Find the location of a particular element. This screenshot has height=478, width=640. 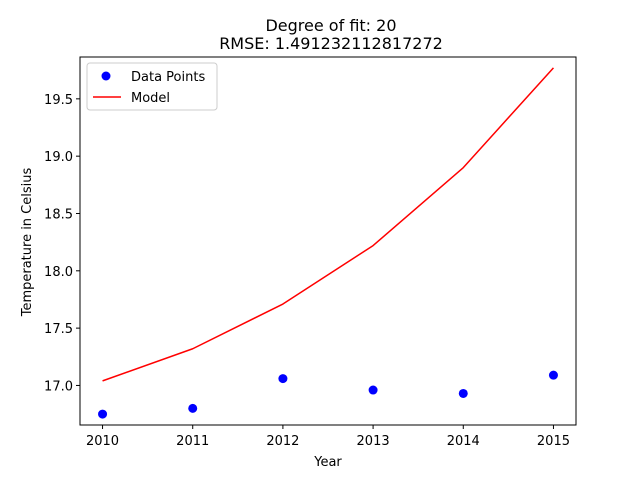

y-tick-label: 18.5 is located at coordinates (58, 214).